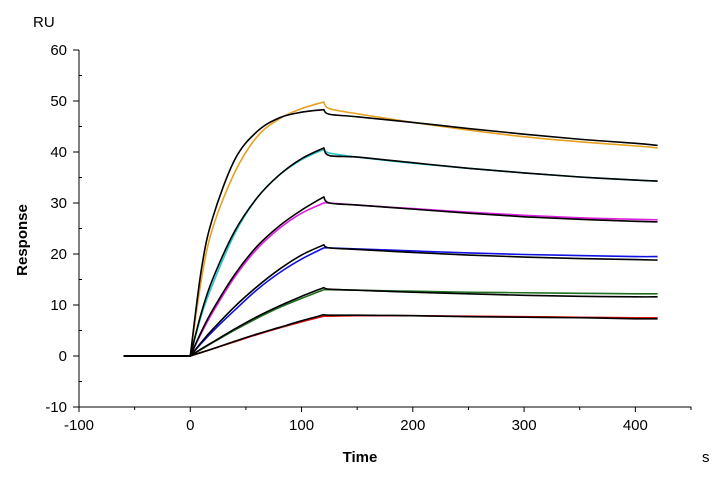 The height and width of the screenshot is (480, 720). Describe the element at coordinates (22, 240) in the screenshot. I see `y-axis-title: Response` at that location.